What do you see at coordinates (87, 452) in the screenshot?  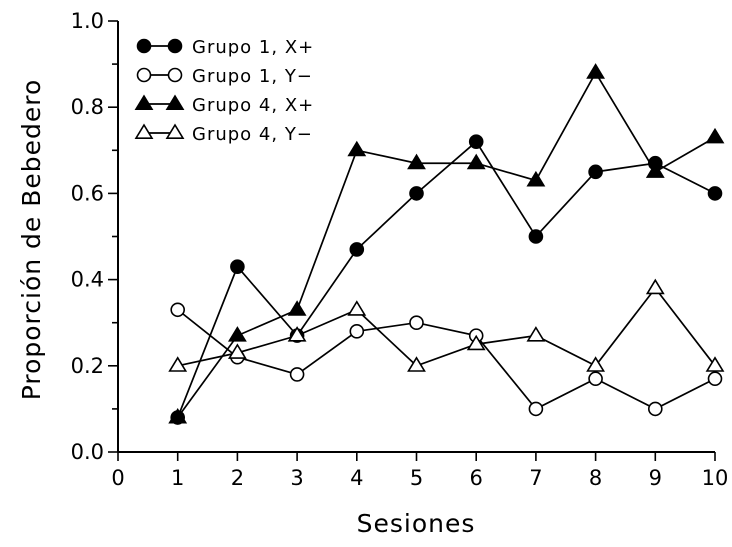 I see `y-tick-label: 0.0` at bounding box center [87, 452].